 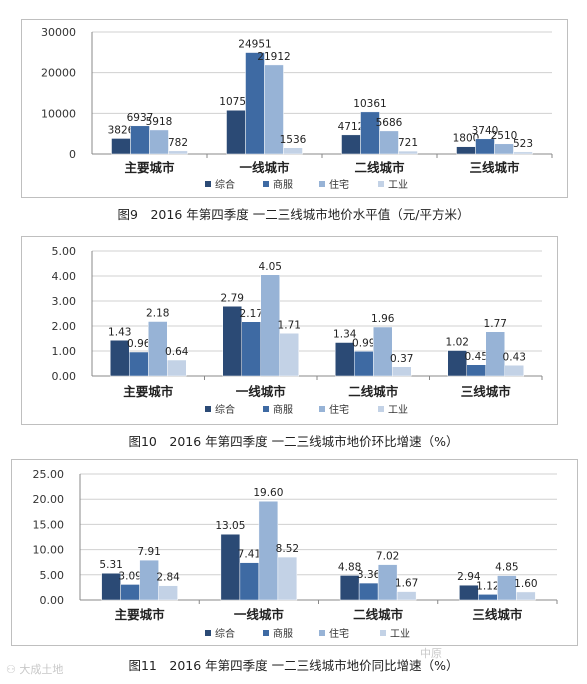 What do you see at coordinates (506, 568) in the screenshot?
I see `data-label: 4.85` at bounding box center [506, 568].